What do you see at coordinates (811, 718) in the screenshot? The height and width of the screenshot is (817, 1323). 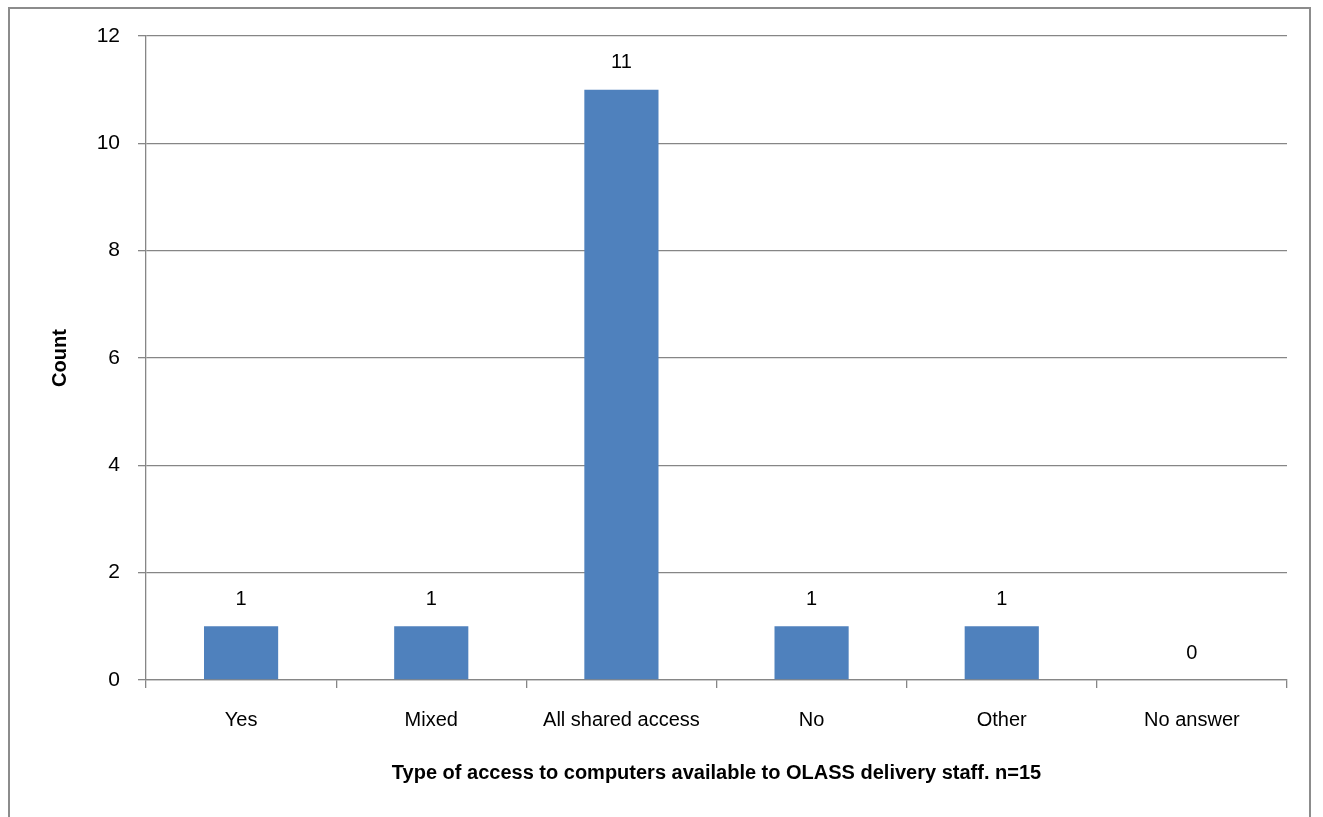 I see `x-tick-label: No` at bounding box center [811, 718].